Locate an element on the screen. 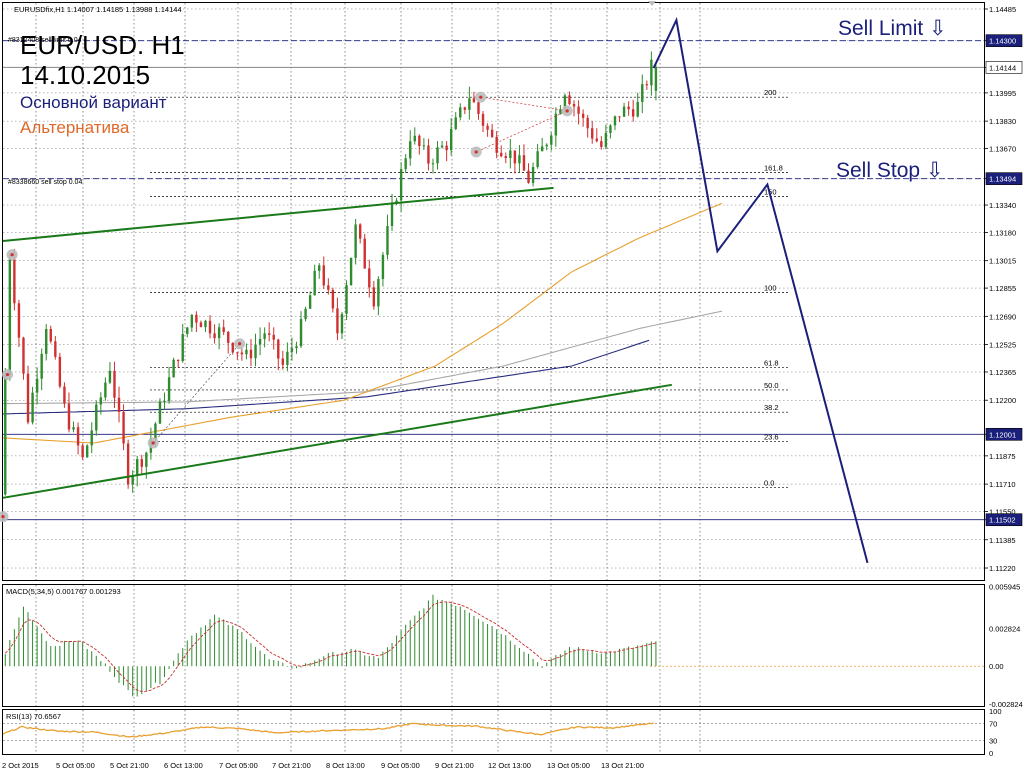  price-tick-label: 1.11550 is located at coordinates (1002, 512).